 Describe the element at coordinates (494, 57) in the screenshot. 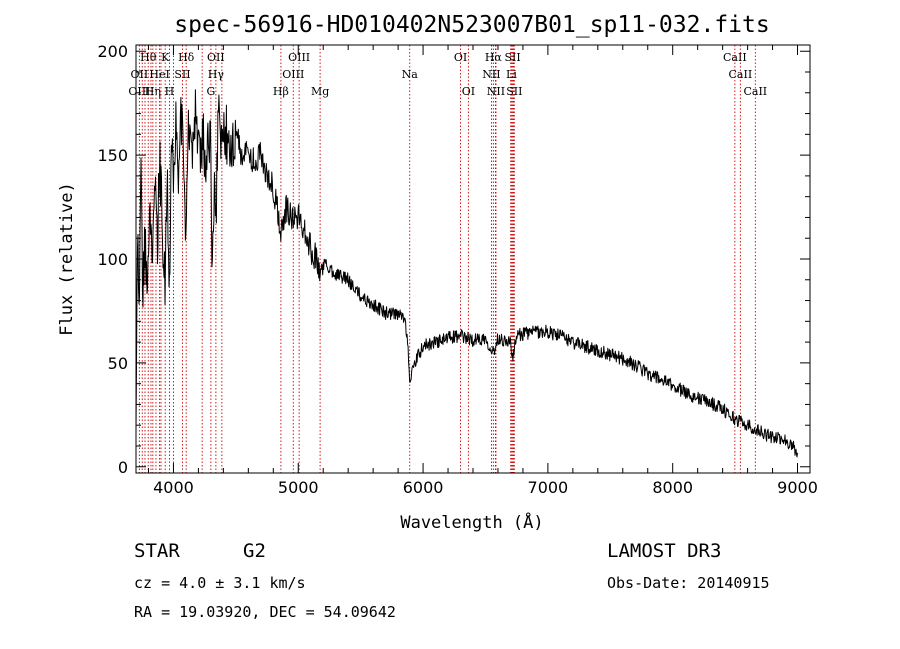

I see `line-label: Hα` at that location.